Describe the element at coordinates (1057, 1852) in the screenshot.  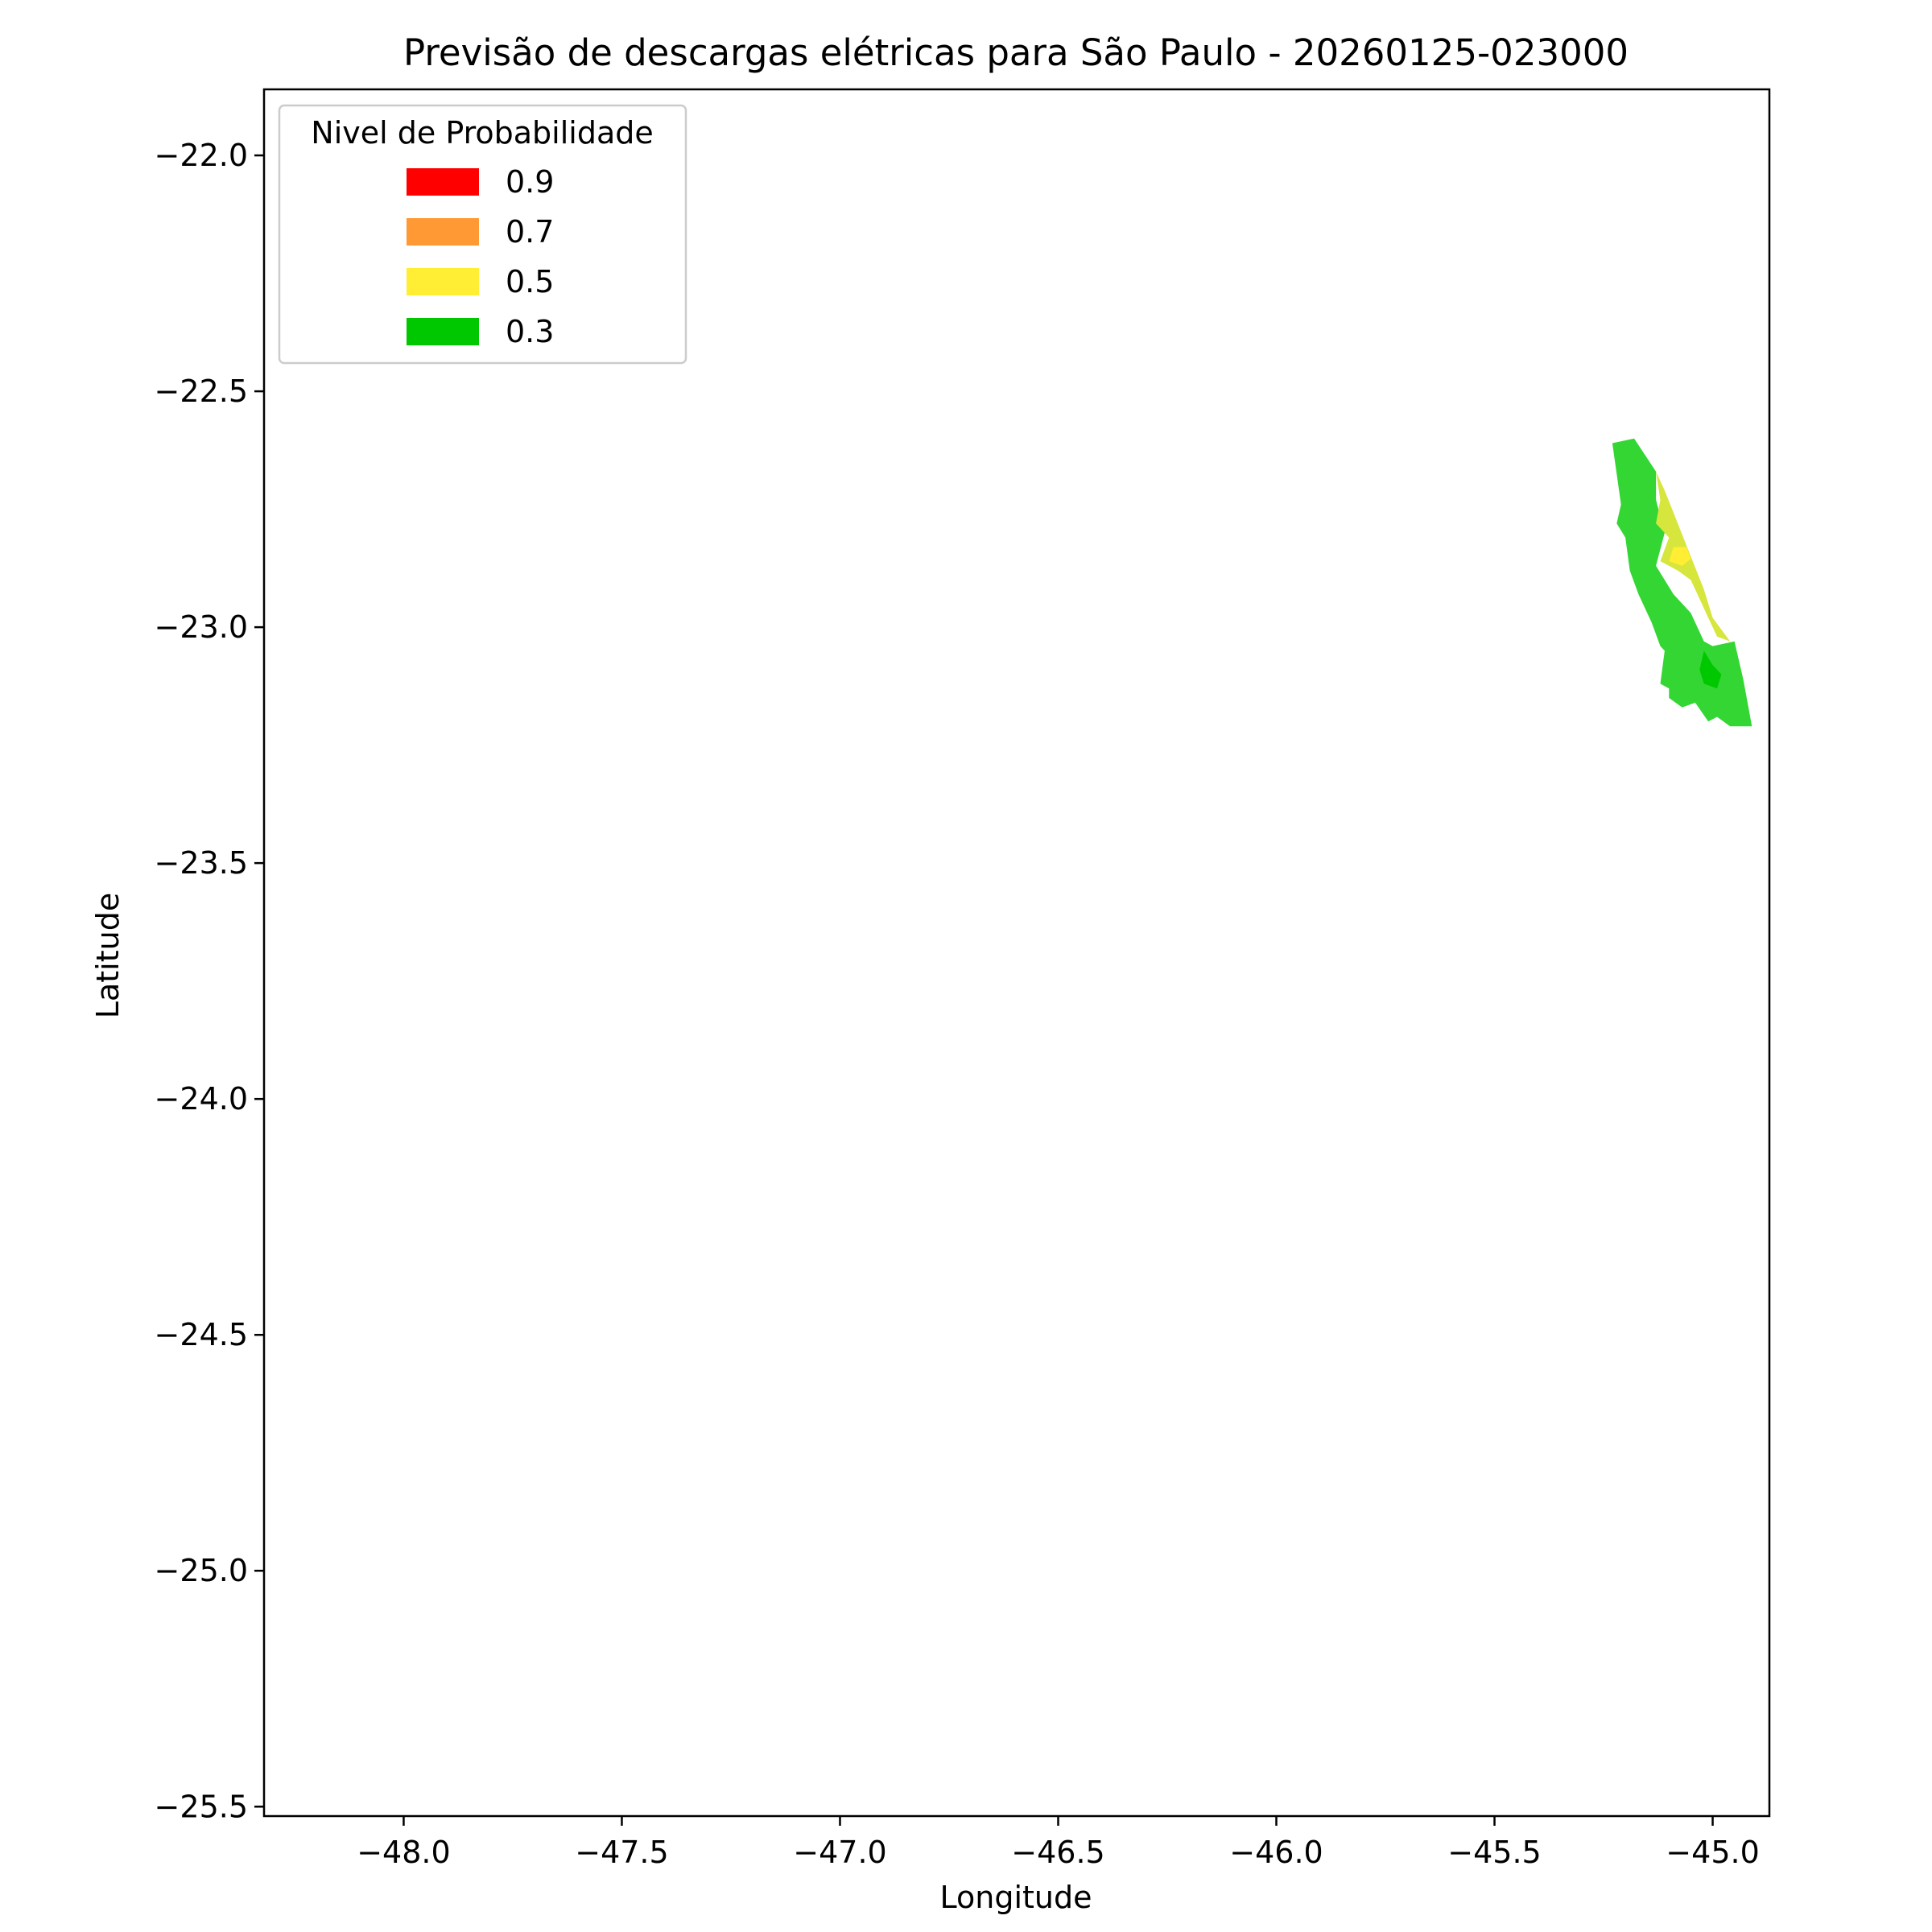
I see `x-tick-label: −46.5` at that location.